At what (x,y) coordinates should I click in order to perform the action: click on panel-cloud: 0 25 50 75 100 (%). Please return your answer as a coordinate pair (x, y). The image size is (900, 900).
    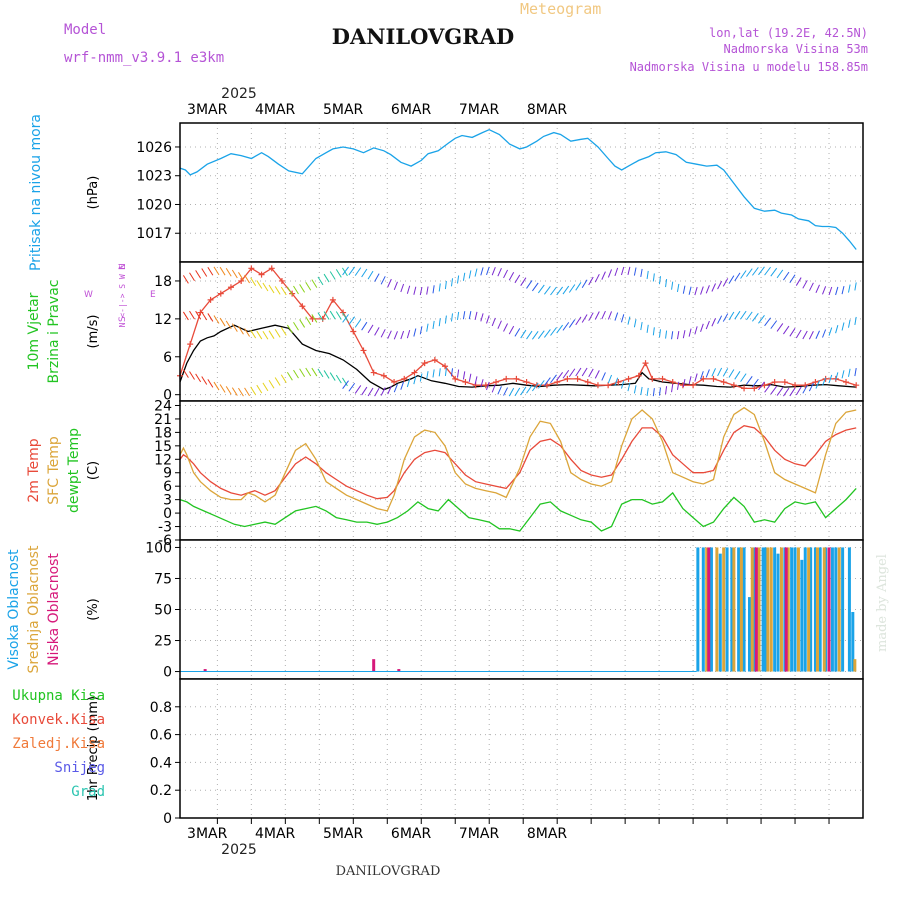
    Looking at the image, I should click on (475, 610).